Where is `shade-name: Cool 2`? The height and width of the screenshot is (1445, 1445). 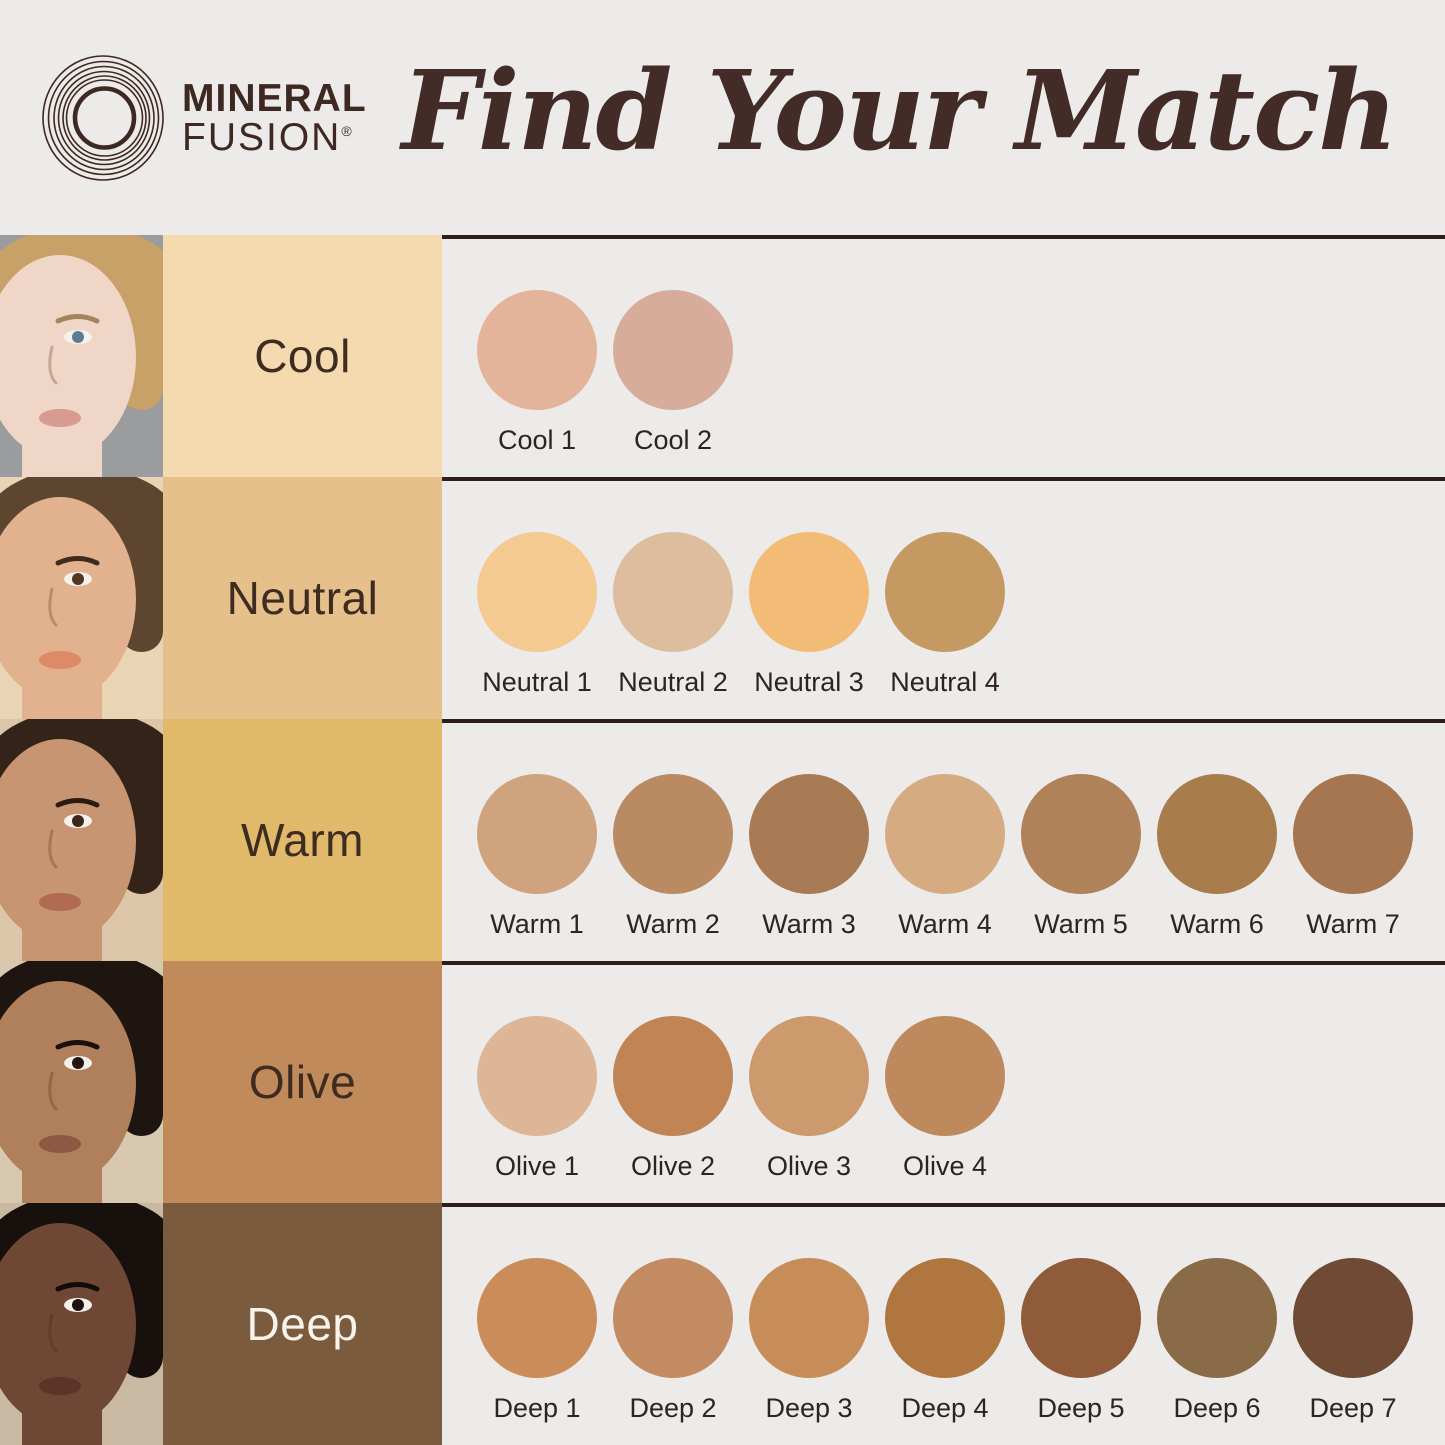 shade-name: Cool 2 is located at coordinates (673, 440).